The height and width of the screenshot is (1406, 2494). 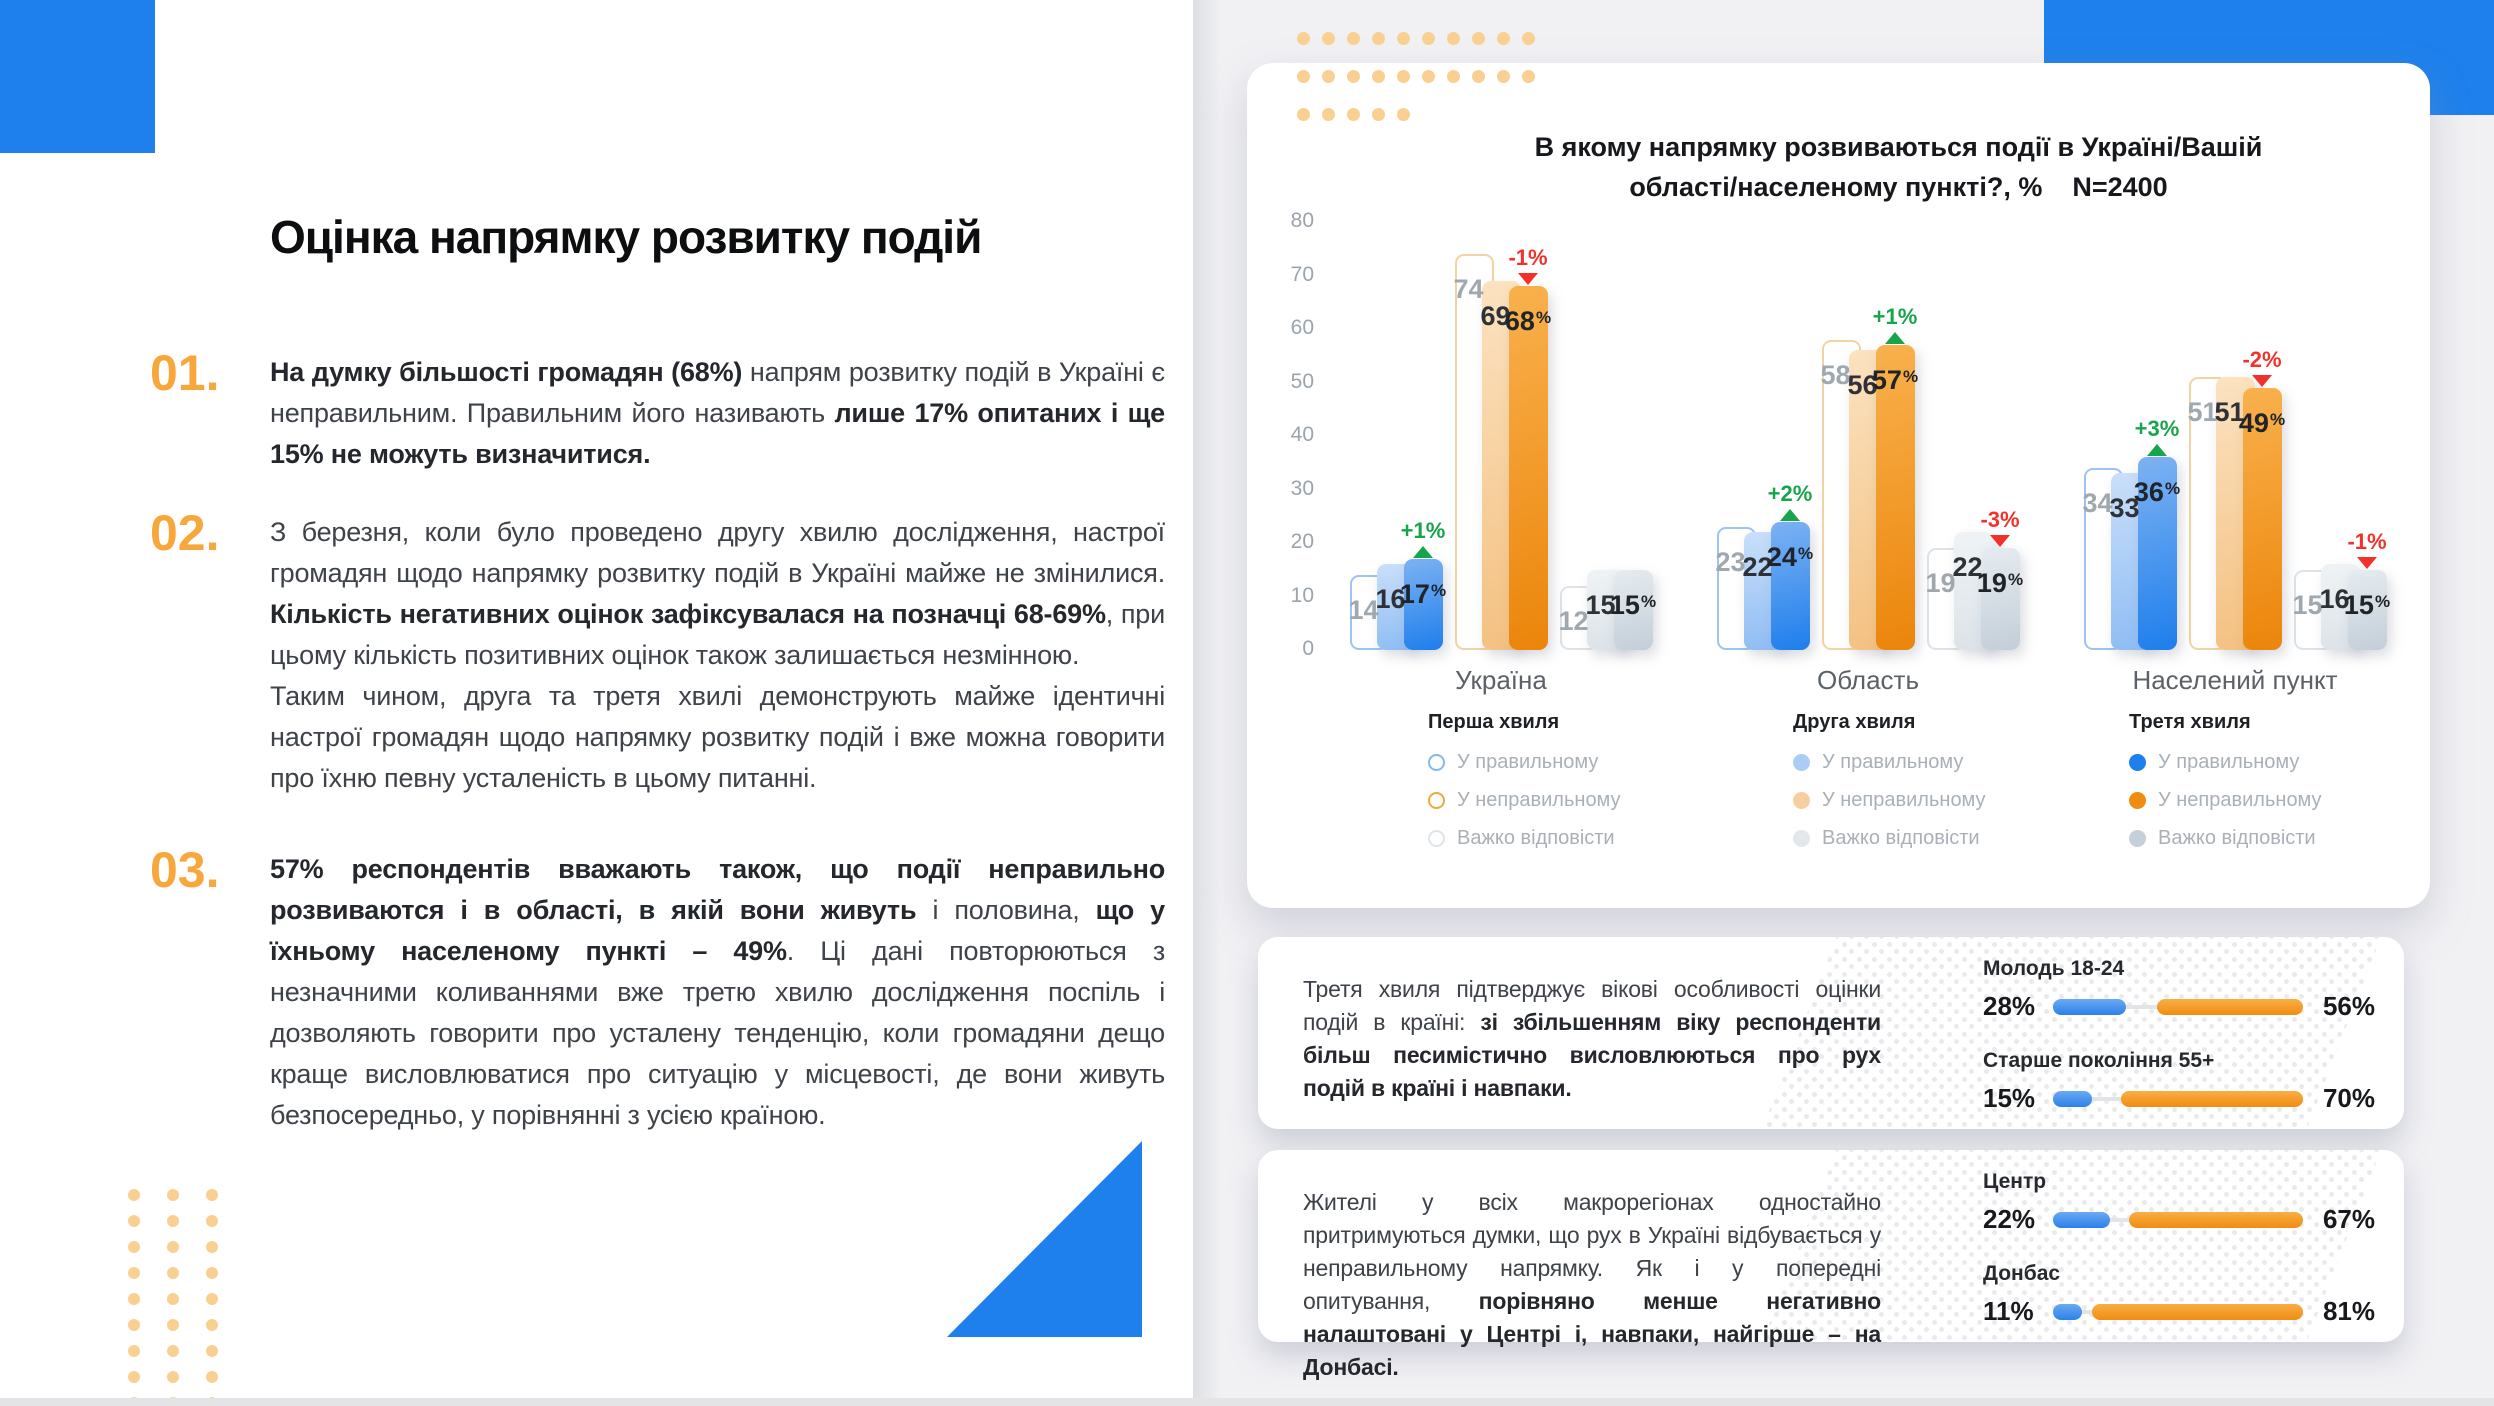 What do you see at coordinates (2097, 503) in the screenshot?
I see `bar-value-label: 34` at bounding box center [2097, 503].